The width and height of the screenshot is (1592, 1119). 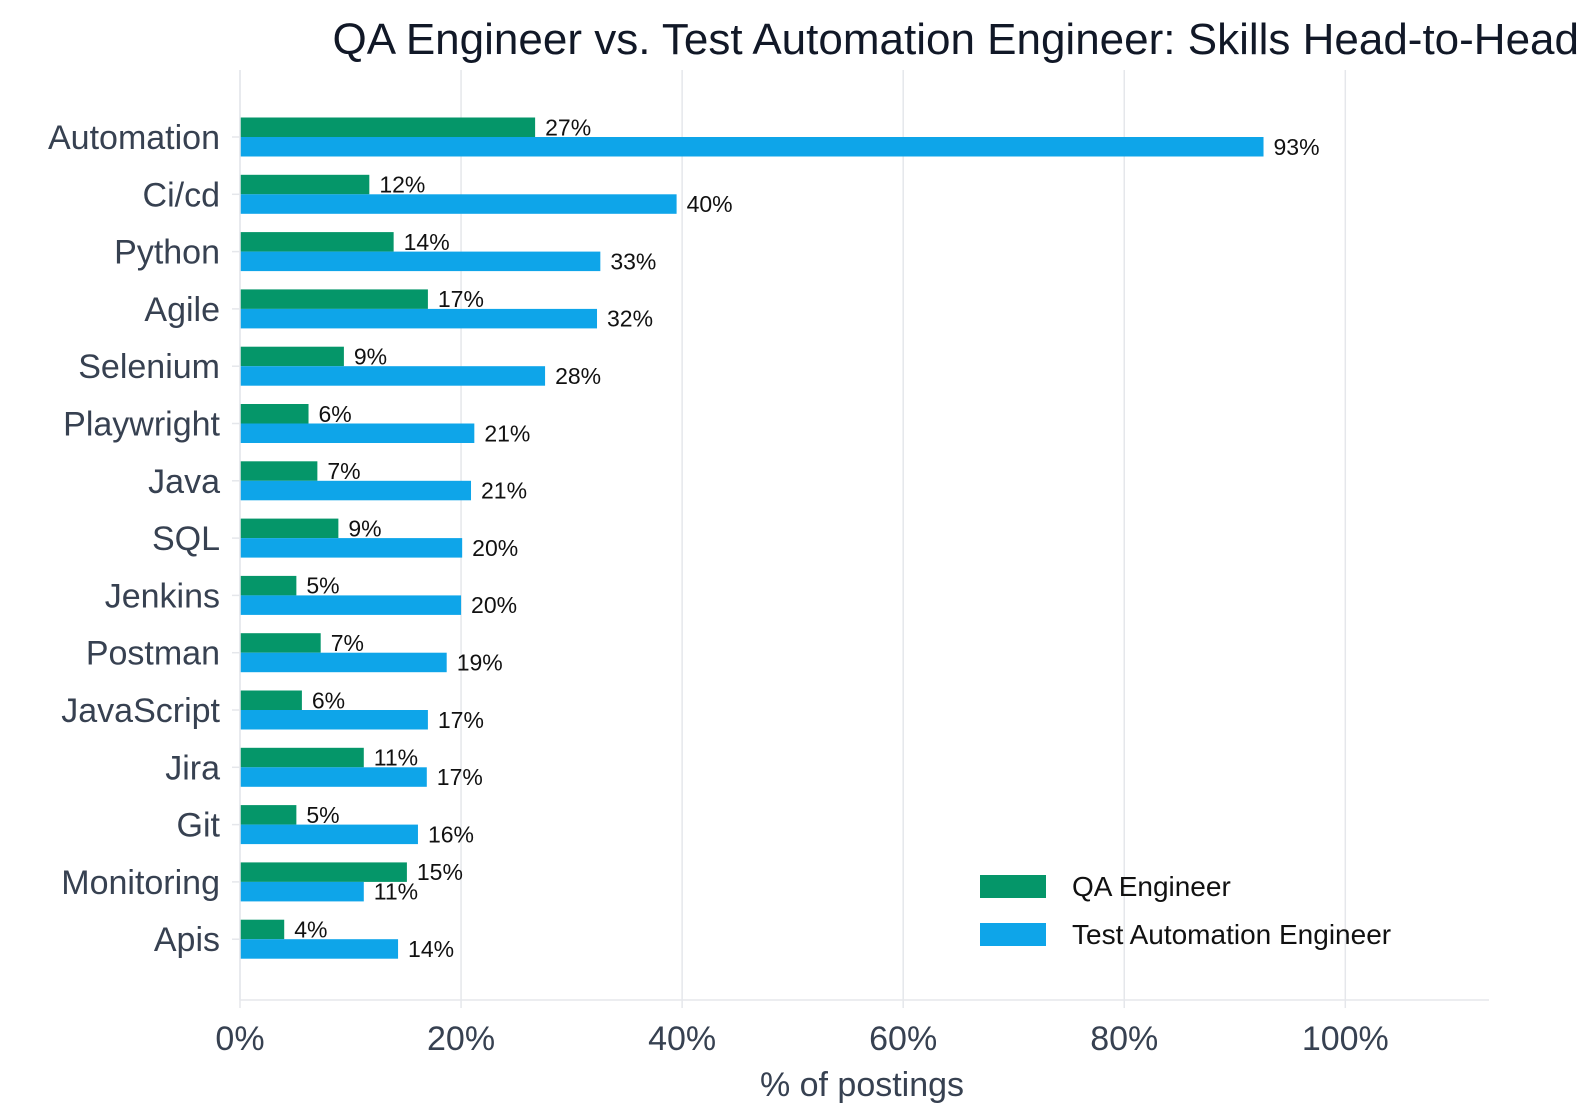 I want to click on y-tick-label: Apis, so click(x=187, y=940).